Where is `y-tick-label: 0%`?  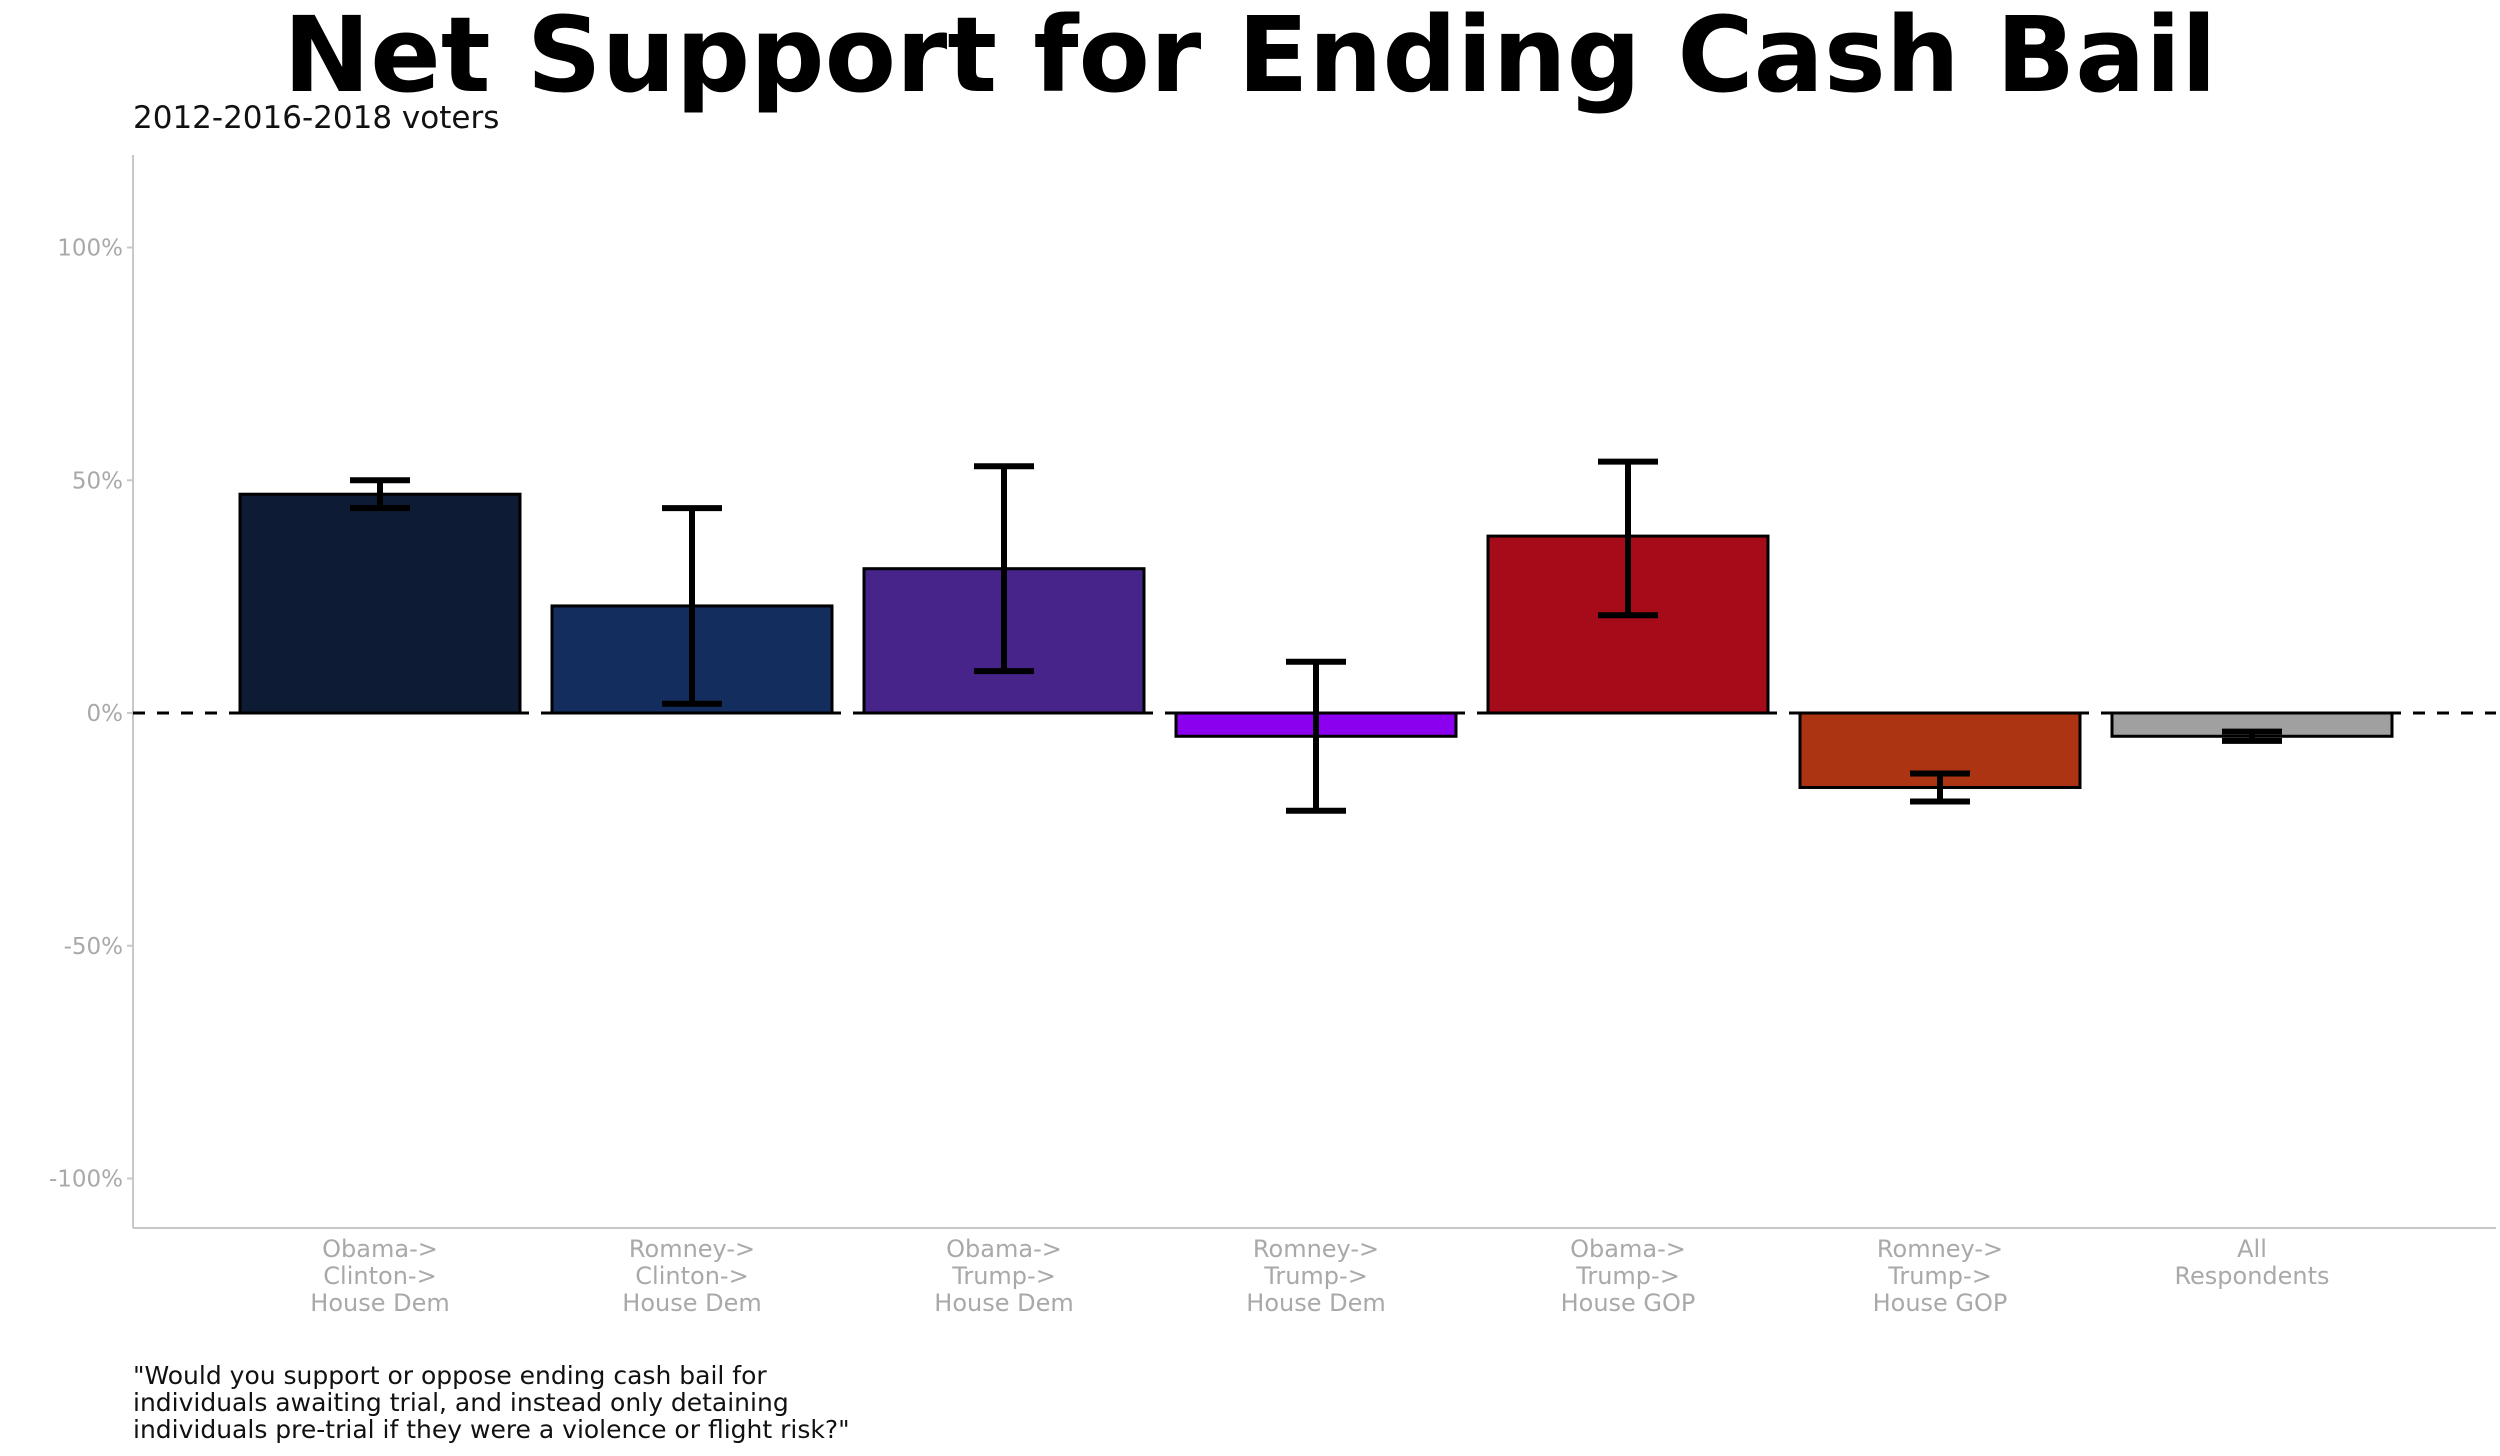
y-tick-label: 0% is located at coordinates (105, 714).